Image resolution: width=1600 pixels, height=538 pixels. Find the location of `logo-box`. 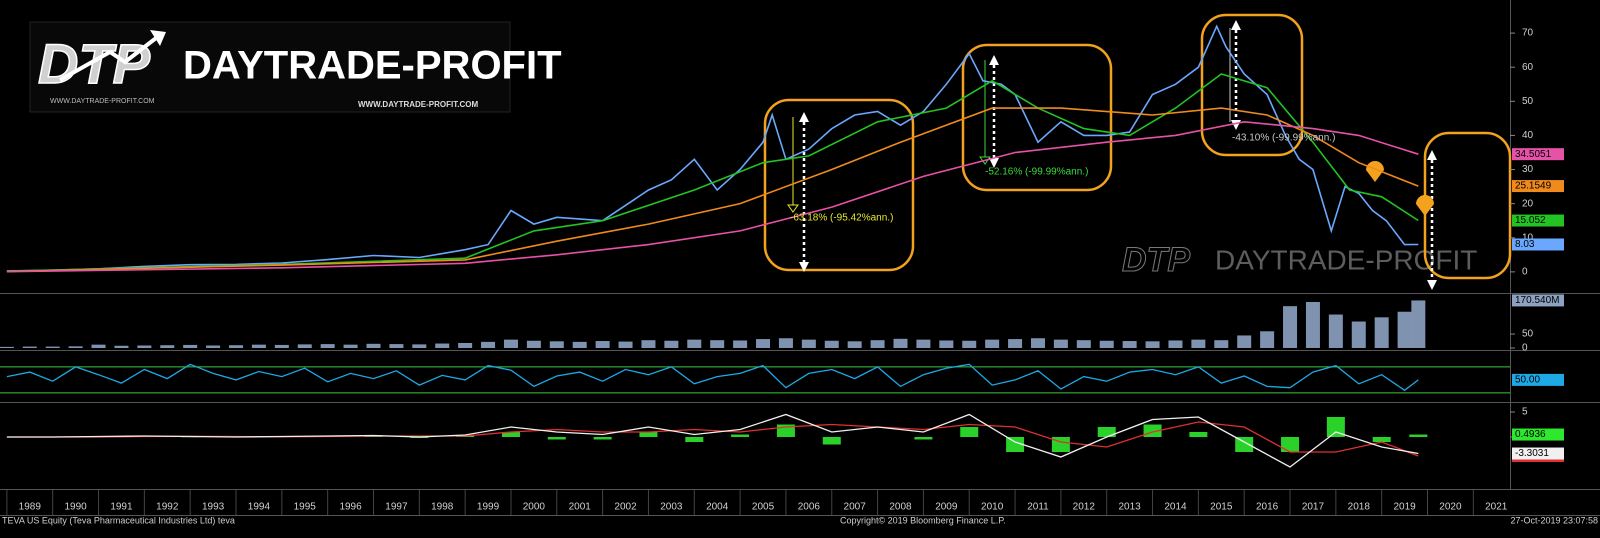

logo-box is located at coordinates (270, 67).